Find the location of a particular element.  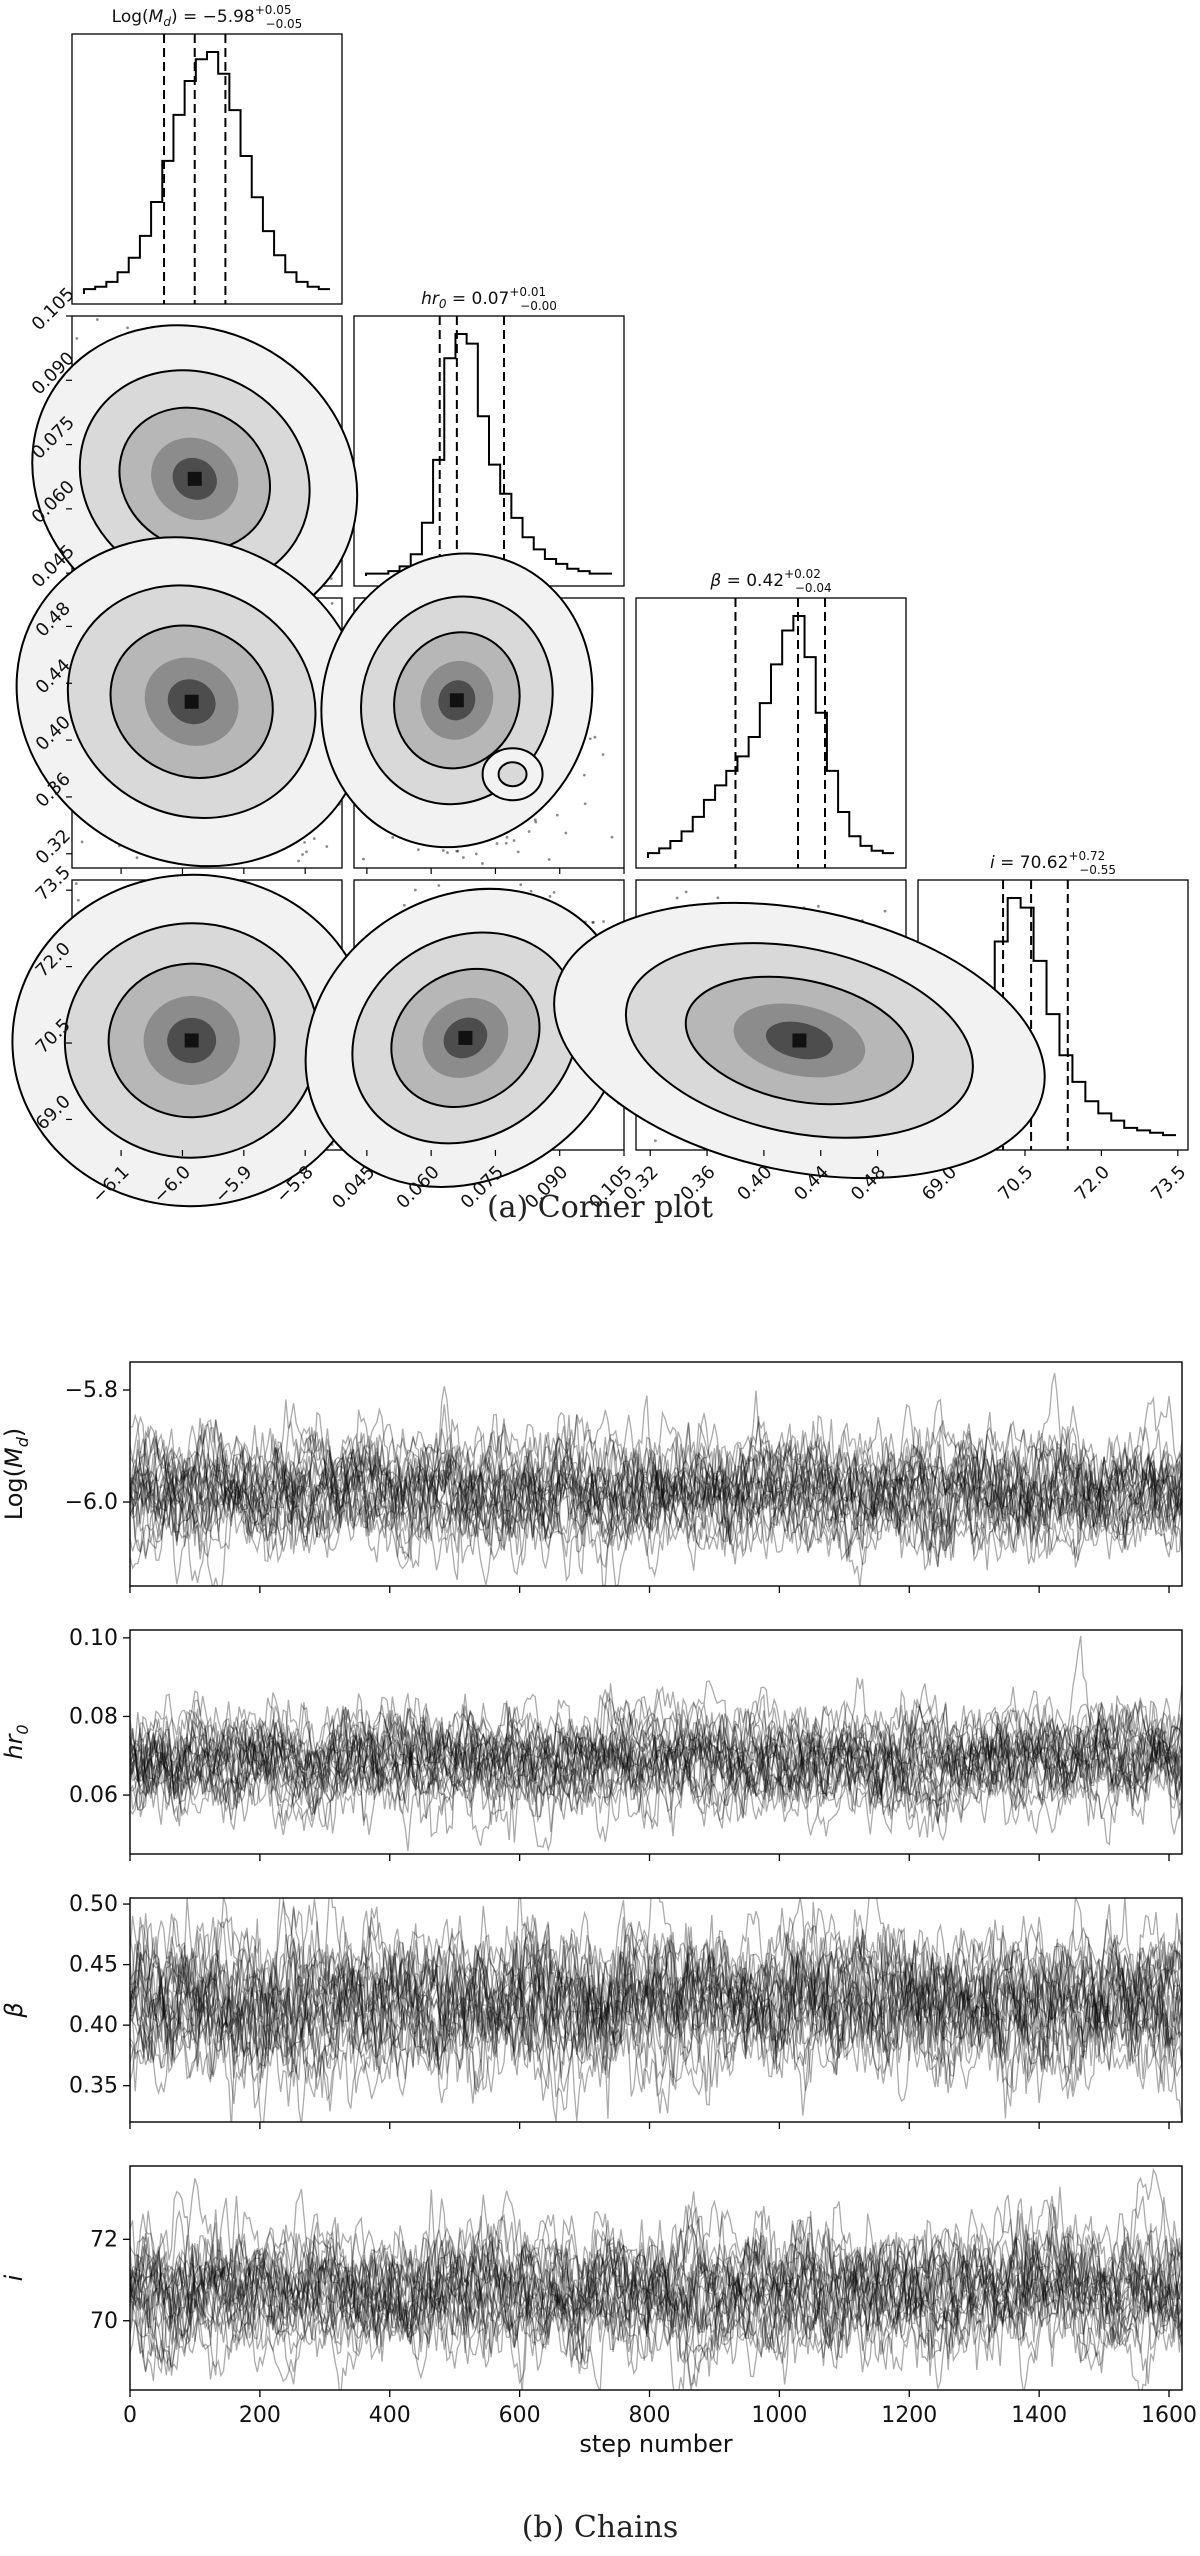

x-tick-label: 800 is located at coordinates (650, 2415).